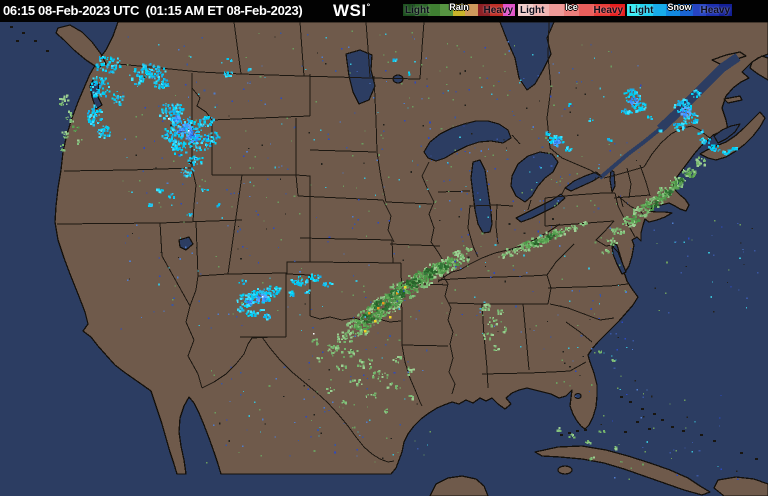 The height and width of the screenshot is (496, 768). Describe the element at coordinates (481, 196) in the screenshot. I see `lake-michigan` at that location.